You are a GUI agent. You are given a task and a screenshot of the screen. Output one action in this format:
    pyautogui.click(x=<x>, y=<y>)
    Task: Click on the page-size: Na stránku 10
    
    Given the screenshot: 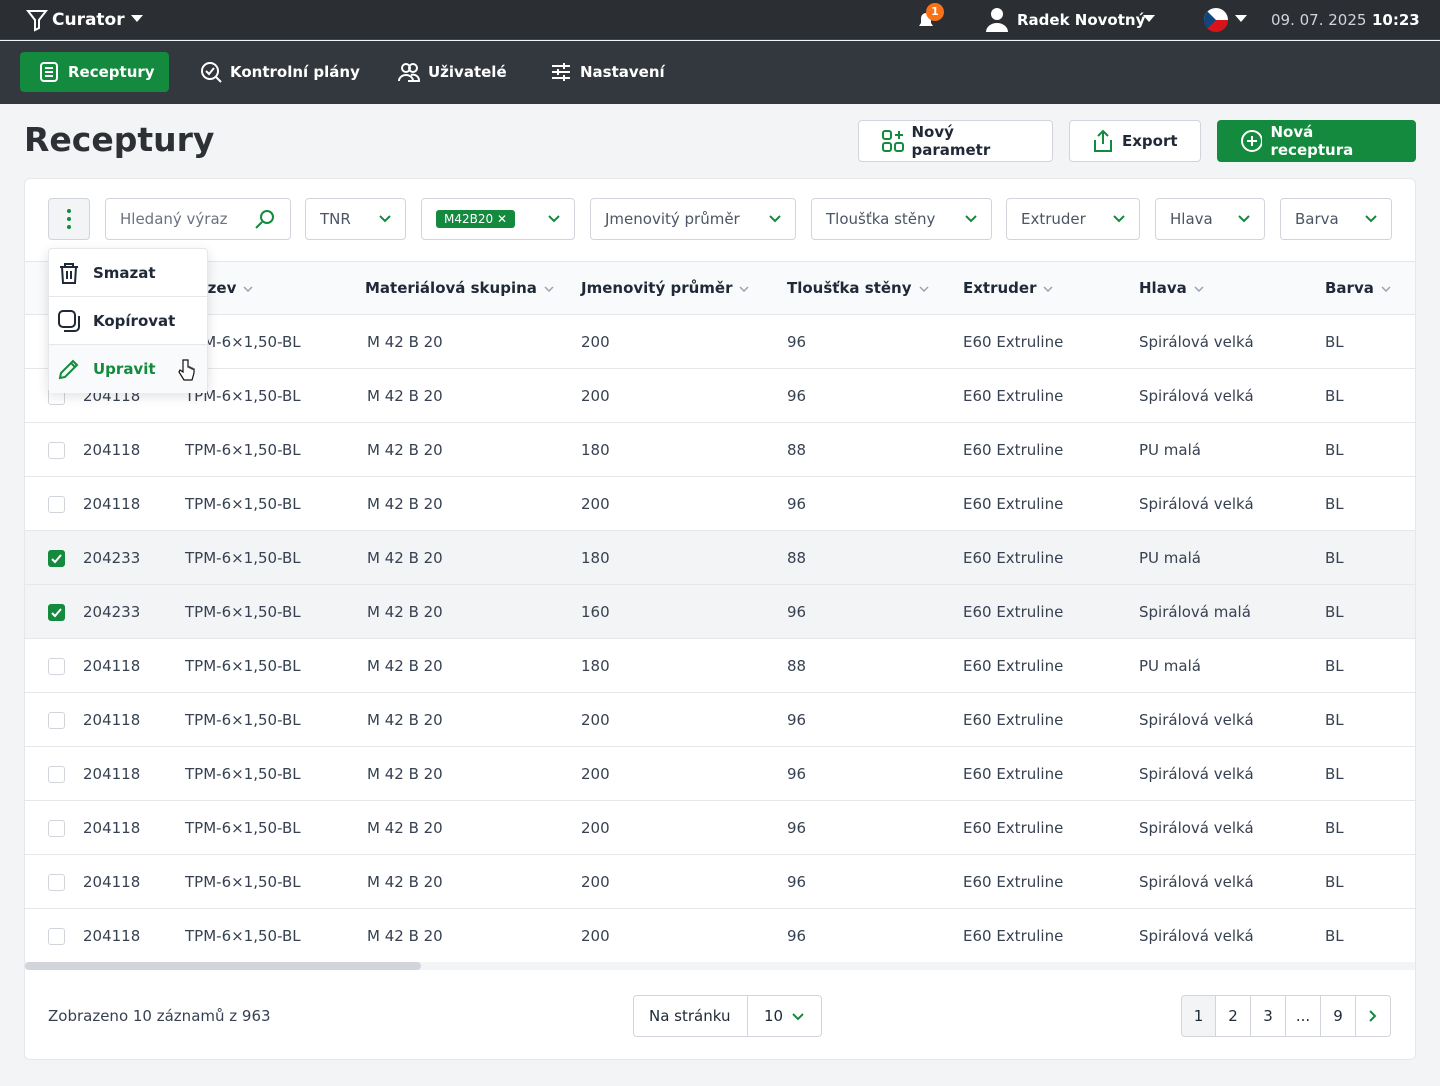 What is the action you would take?
    pyautogui.click(x=727, y=1016)
    